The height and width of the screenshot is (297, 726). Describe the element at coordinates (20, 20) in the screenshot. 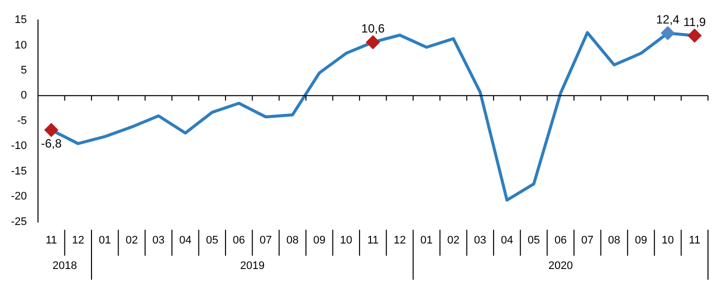

I see `y-tick-label: 15` at that location.